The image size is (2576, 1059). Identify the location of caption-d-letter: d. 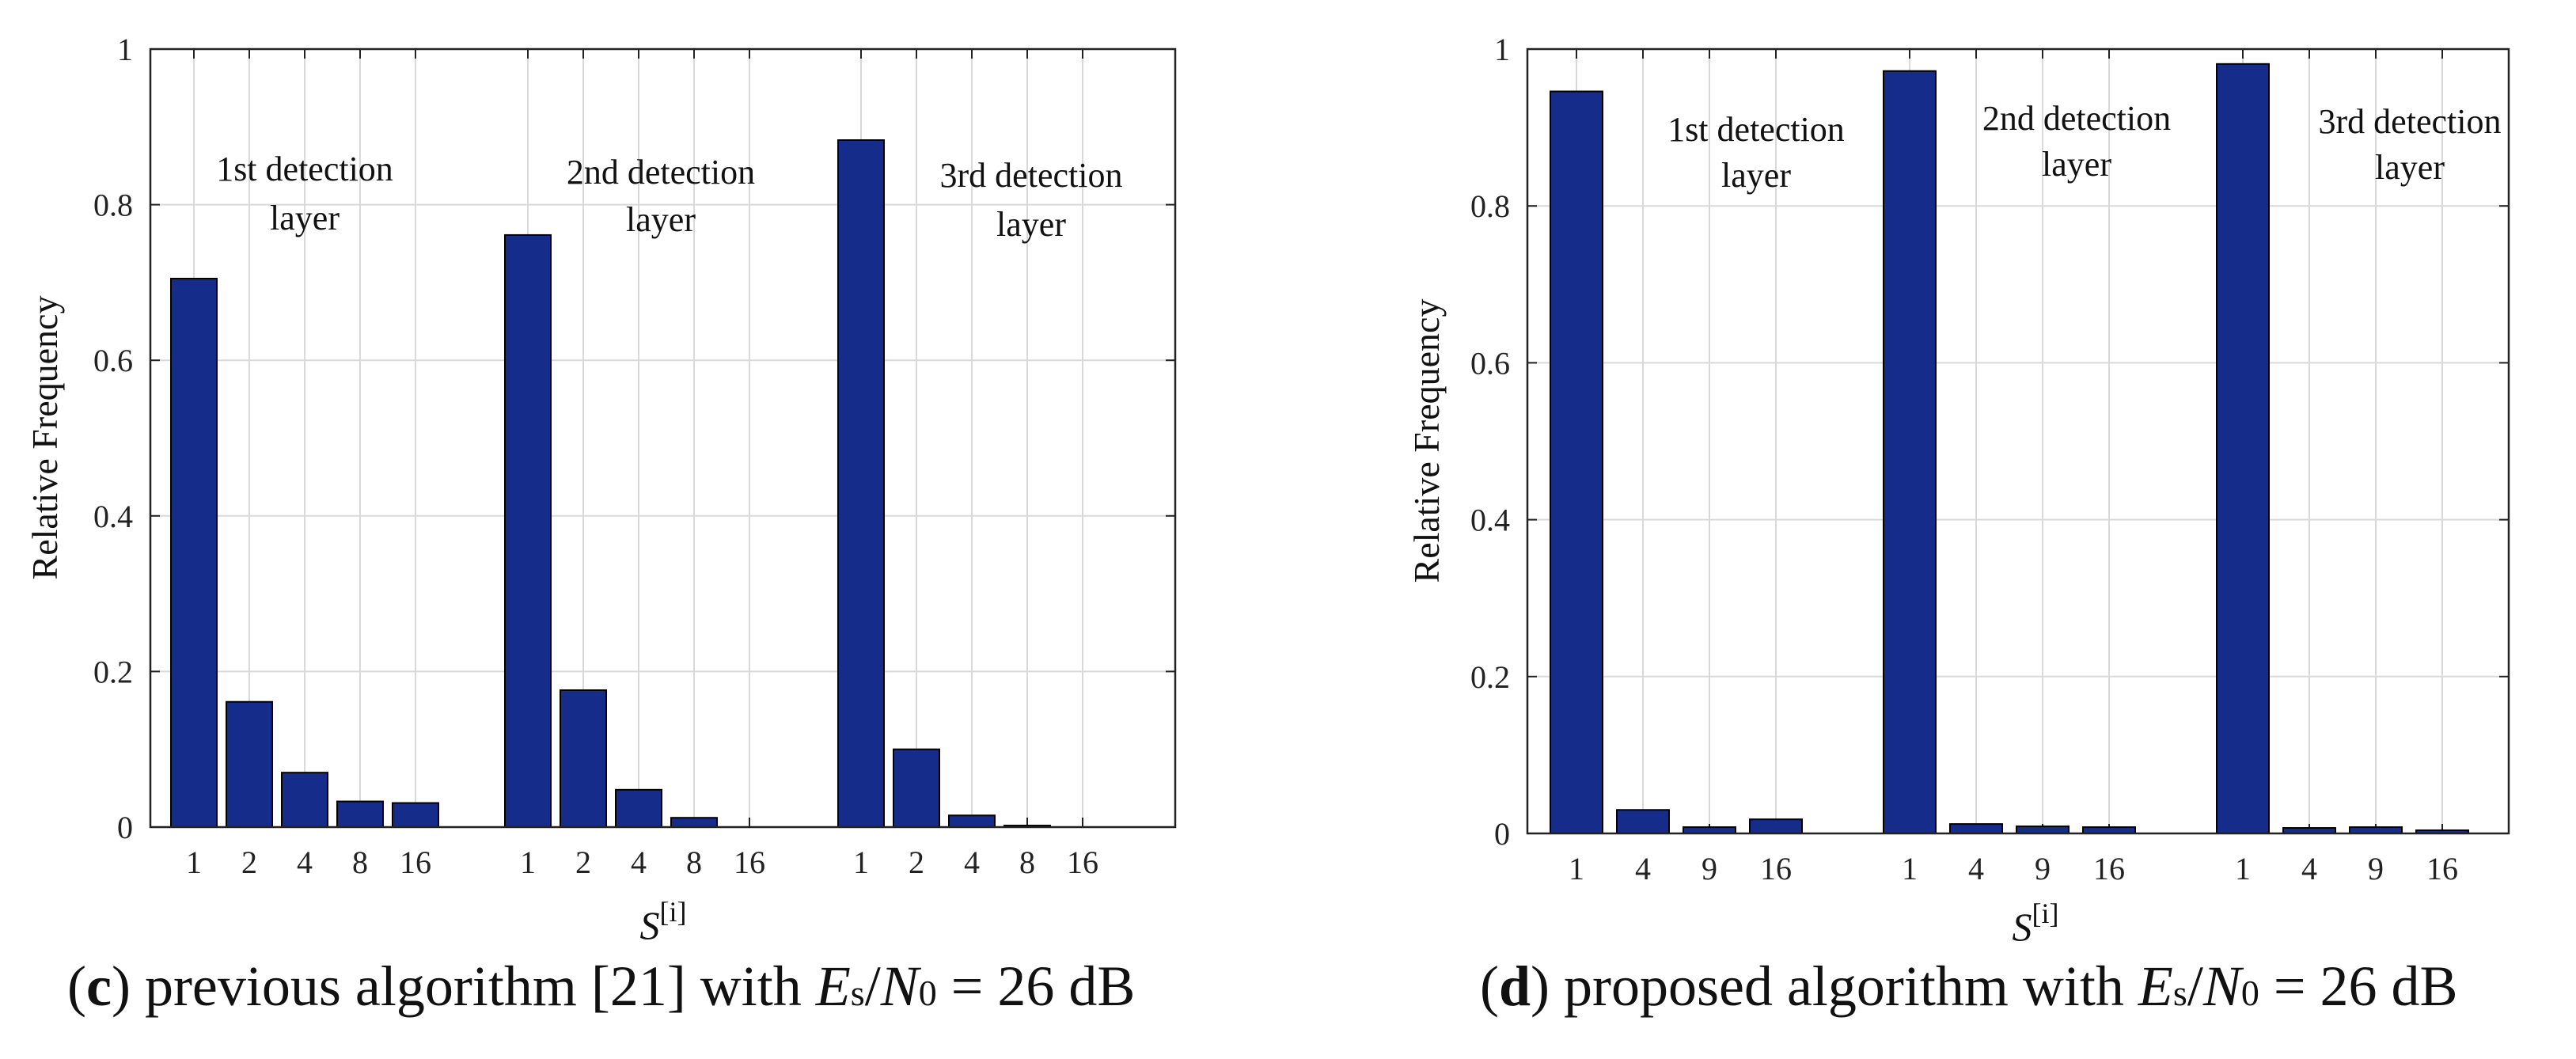
(1514, 987).